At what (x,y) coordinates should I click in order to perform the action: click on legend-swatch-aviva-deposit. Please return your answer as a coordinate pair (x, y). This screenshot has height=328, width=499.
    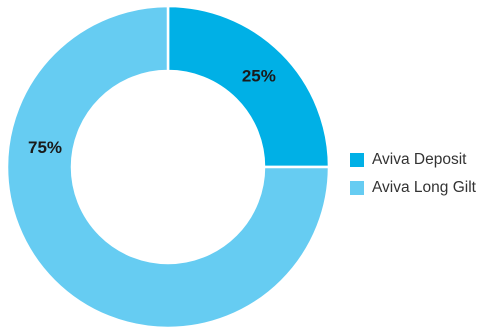
    Looking at the image, I should click on (357, 160).